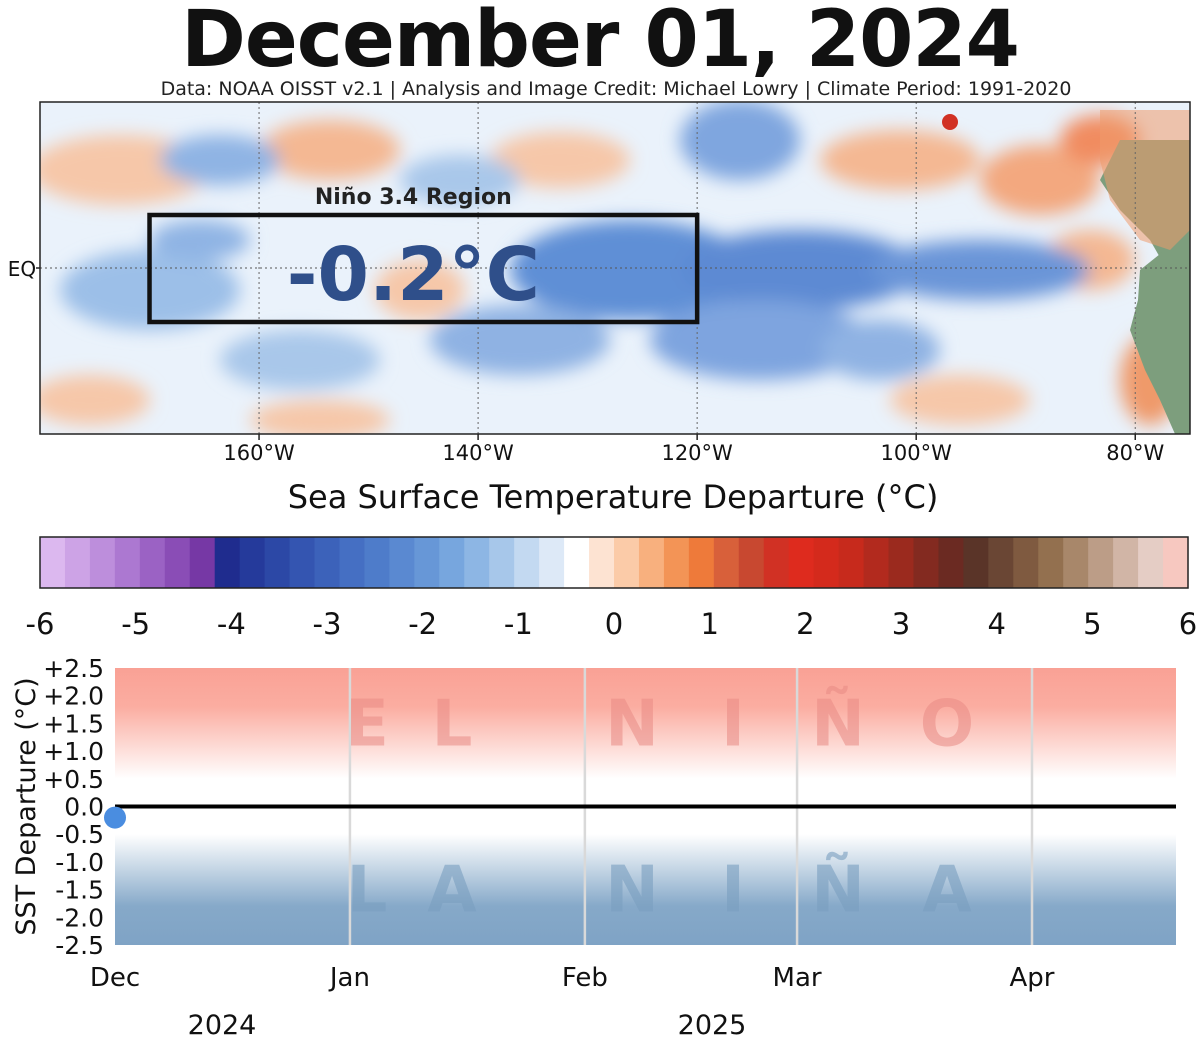 Image resolution: width=1200 pixels, height=1038 pixels. What do you see at coordinates (413, 275) in the screenshot?
I see `nino34-value: -0.2°C` at bounding box center [413, 275].